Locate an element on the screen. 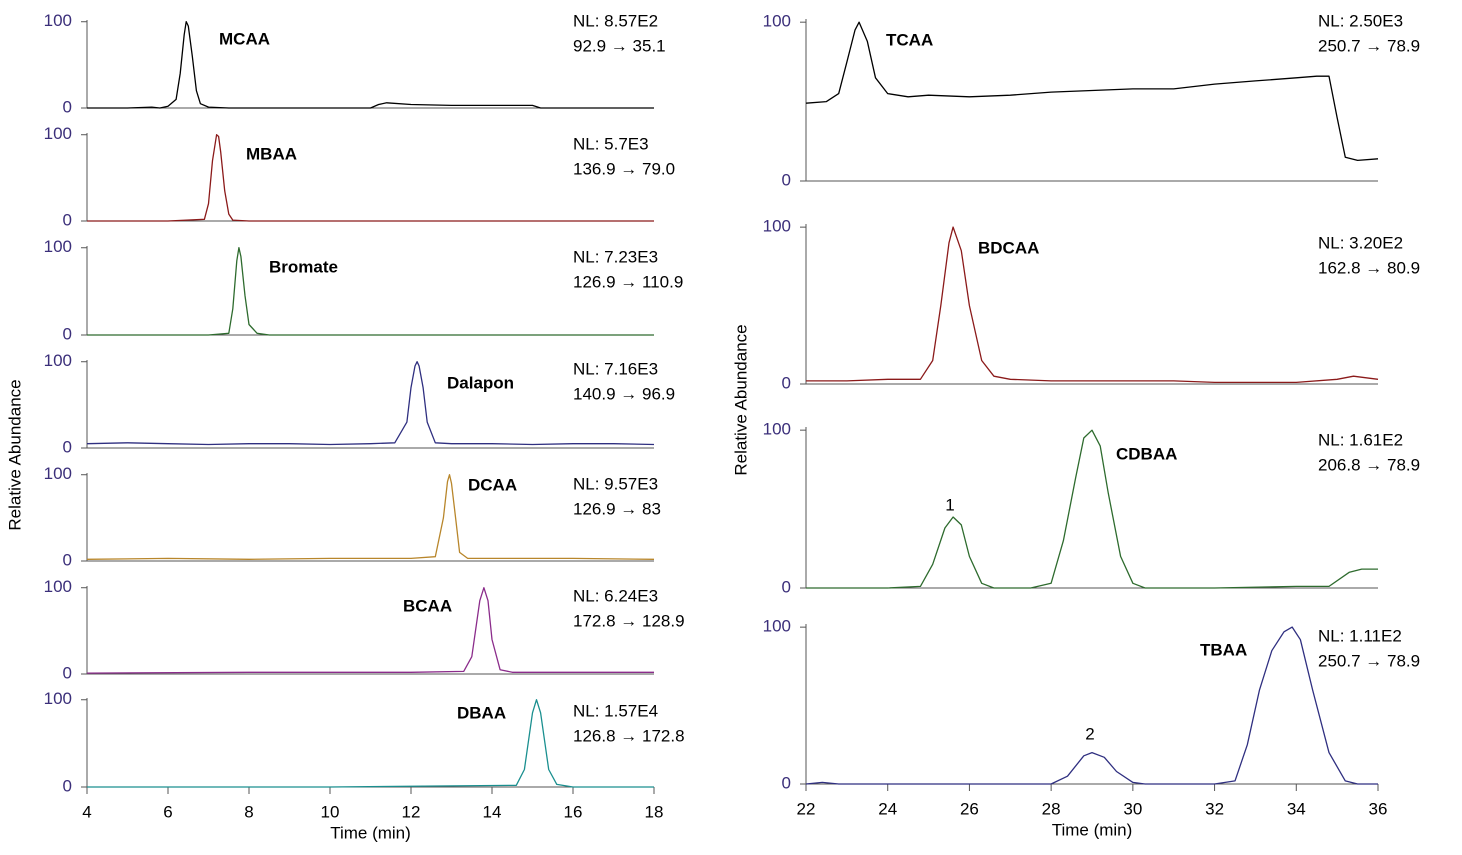 This screenshot has height=855, width=1462. compound-name: MBAA is located at coordinates (271, 153).